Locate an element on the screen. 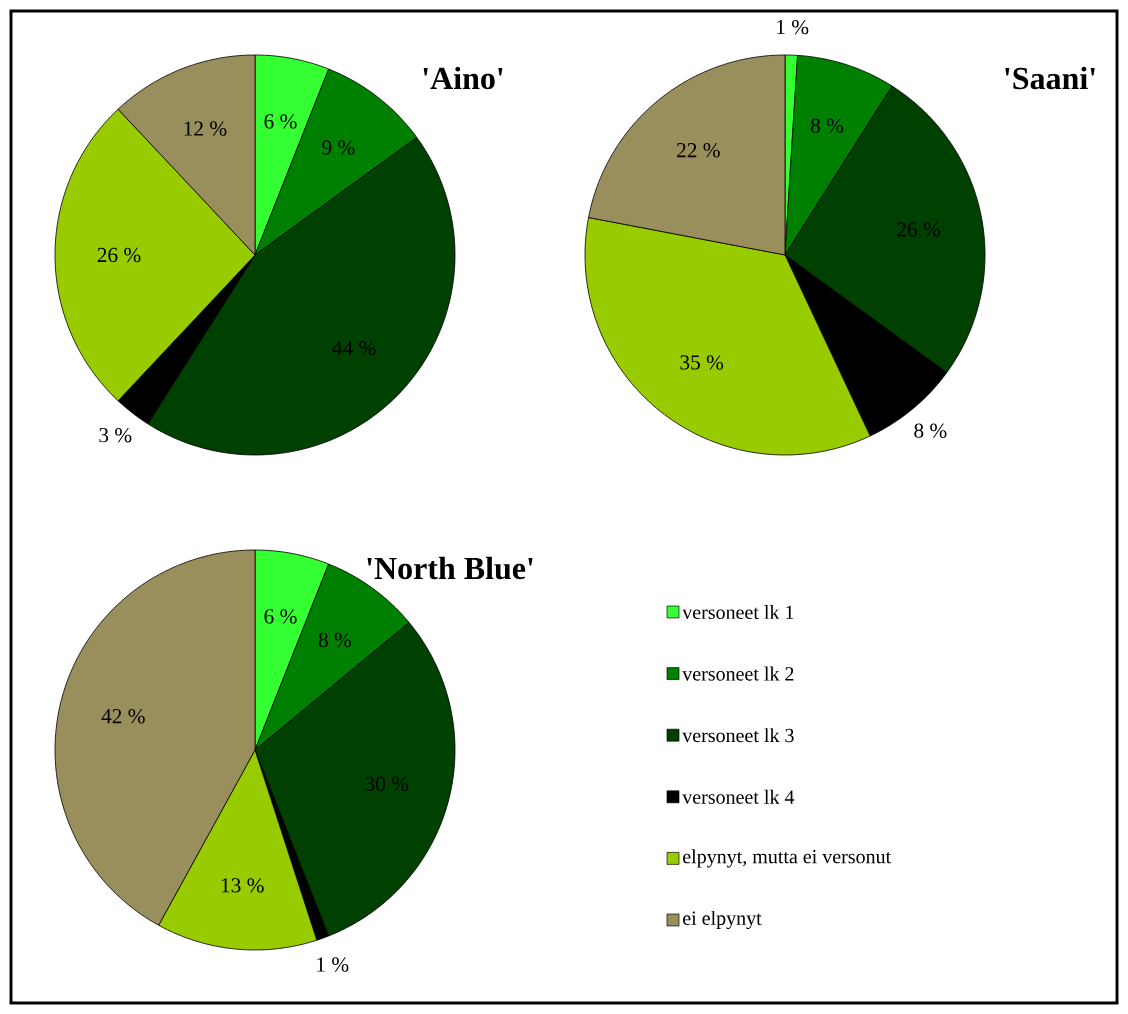 The height and width of the screenshot is (1014, 1128). data-label: 22 % is located at coordinates (698, 150).